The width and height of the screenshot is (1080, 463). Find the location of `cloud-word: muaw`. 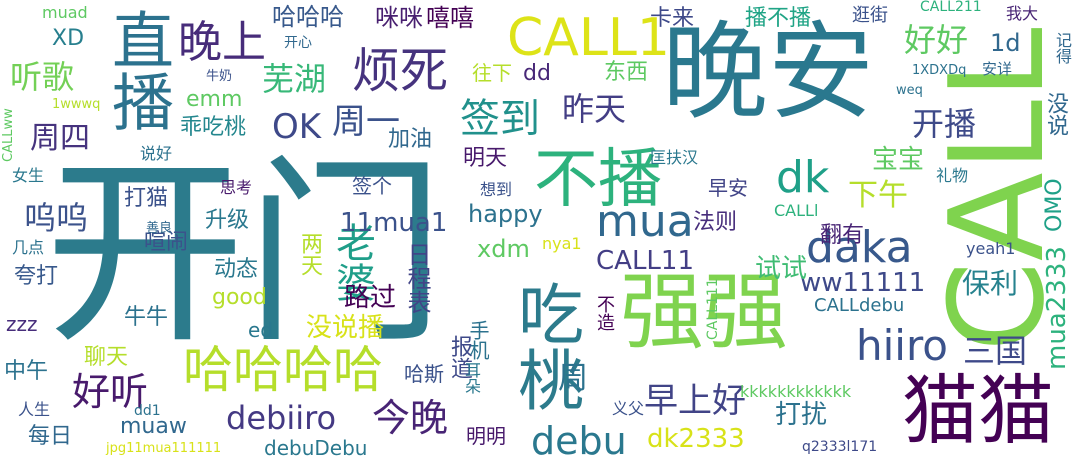

cloud-word: muaw is located at coordinates (153, 426).